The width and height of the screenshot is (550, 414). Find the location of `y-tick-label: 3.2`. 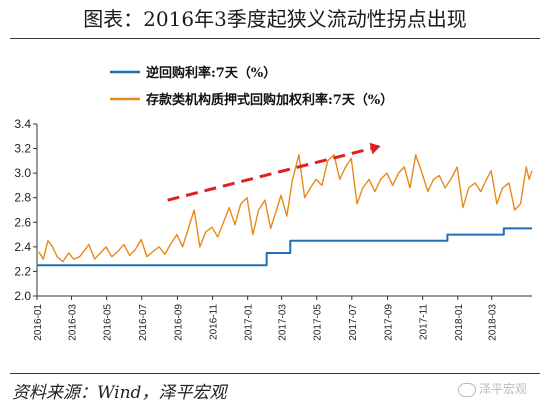

y-tick-label: 3.2 is located at coordinates (22, 149).